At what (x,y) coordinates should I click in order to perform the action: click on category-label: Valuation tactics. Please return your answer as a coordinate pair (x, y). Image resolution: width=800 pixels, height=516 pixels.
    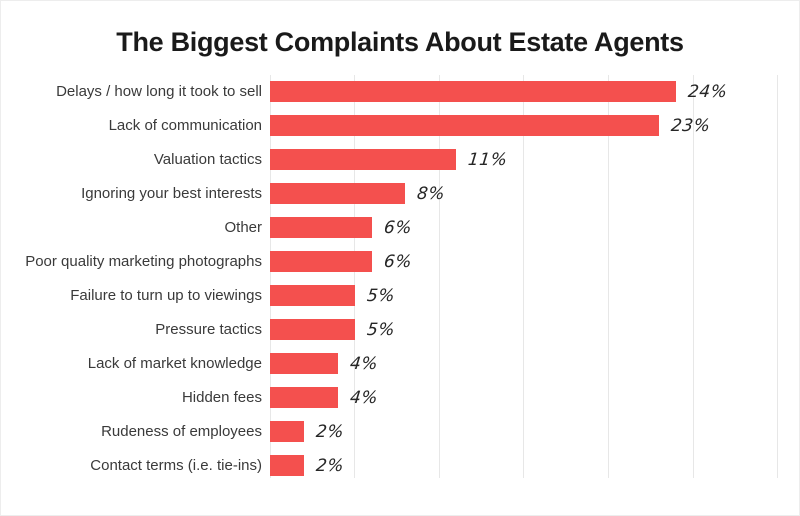
    Looking at the image, I should click on (207, 159).